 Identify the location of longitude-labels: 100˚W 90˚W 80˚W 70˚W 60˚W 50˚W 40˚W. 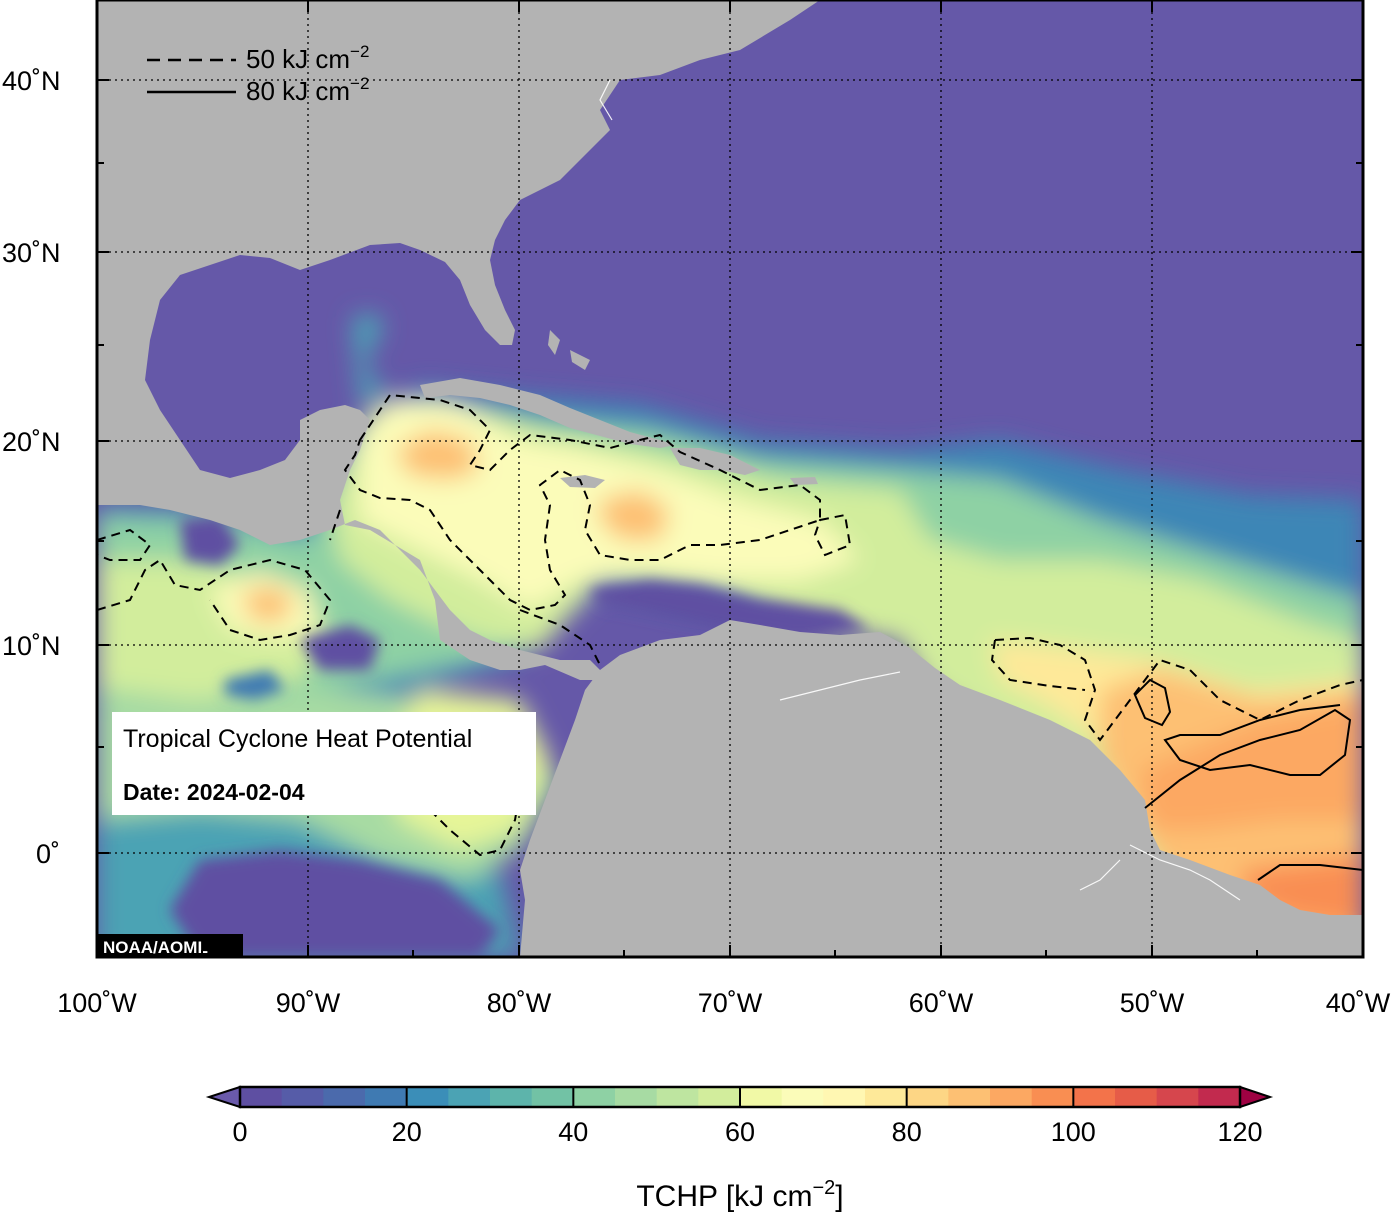
(724, 1003).